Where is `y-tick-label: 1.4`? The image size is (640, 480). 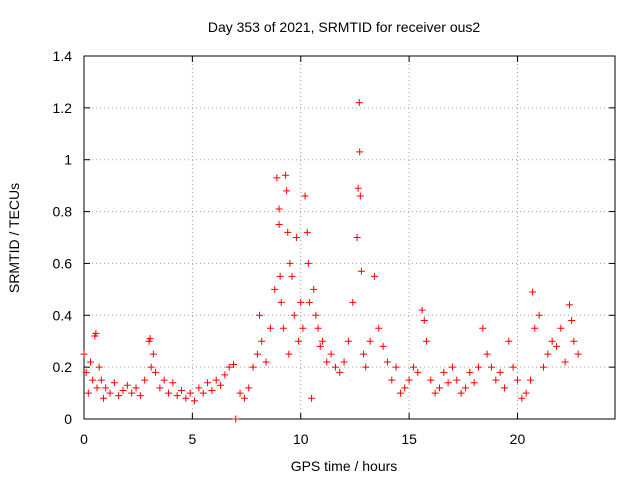 y-tick-label: 1.4 is located at coordinates (63, 56).